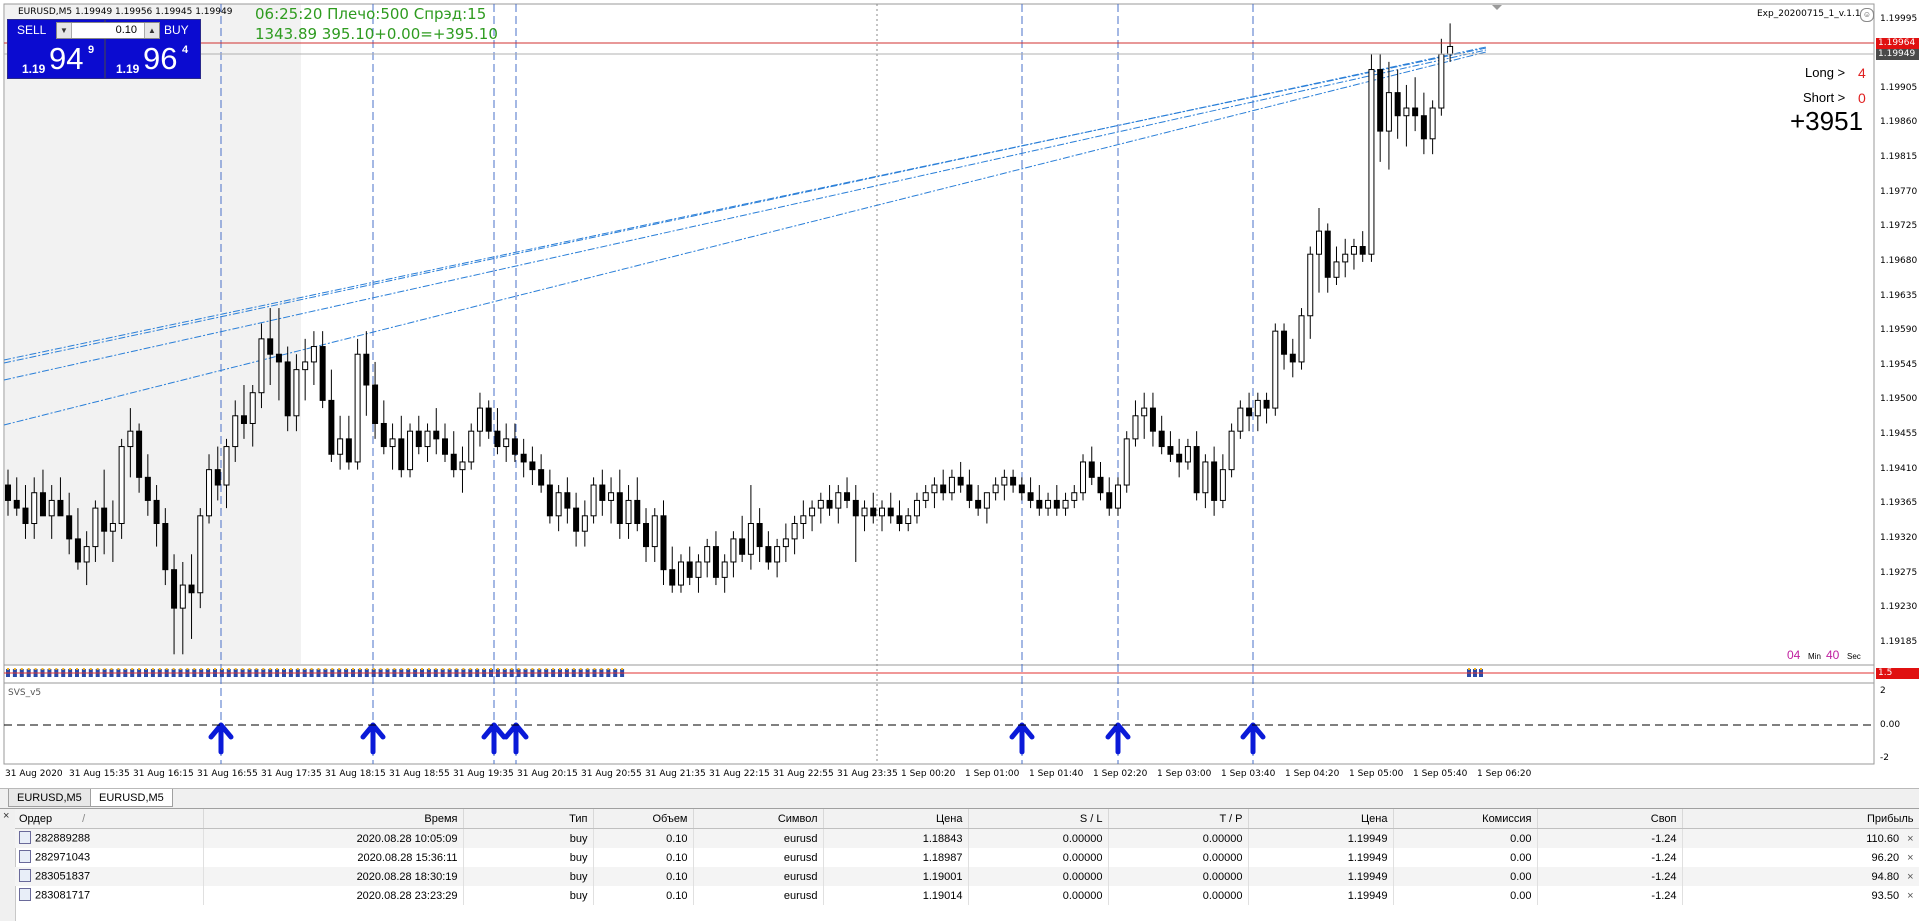 This screenshot has width=1919, height=921. Describe the element at coordinates (803, 774) in the screenshot. I see `time-axis-label: 31 Aug 22:55` at that location.